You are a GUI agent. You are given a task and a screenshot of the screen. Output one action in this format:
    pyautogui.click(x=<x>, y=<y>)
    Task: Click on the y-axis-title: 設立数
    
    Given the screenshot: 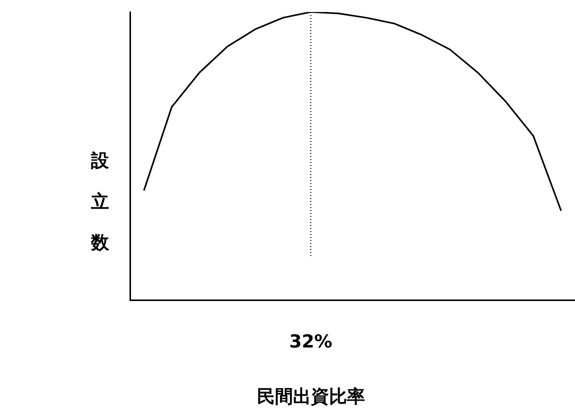 What is the action you would take?
    pyautogui.click(x=100, y=202)
    